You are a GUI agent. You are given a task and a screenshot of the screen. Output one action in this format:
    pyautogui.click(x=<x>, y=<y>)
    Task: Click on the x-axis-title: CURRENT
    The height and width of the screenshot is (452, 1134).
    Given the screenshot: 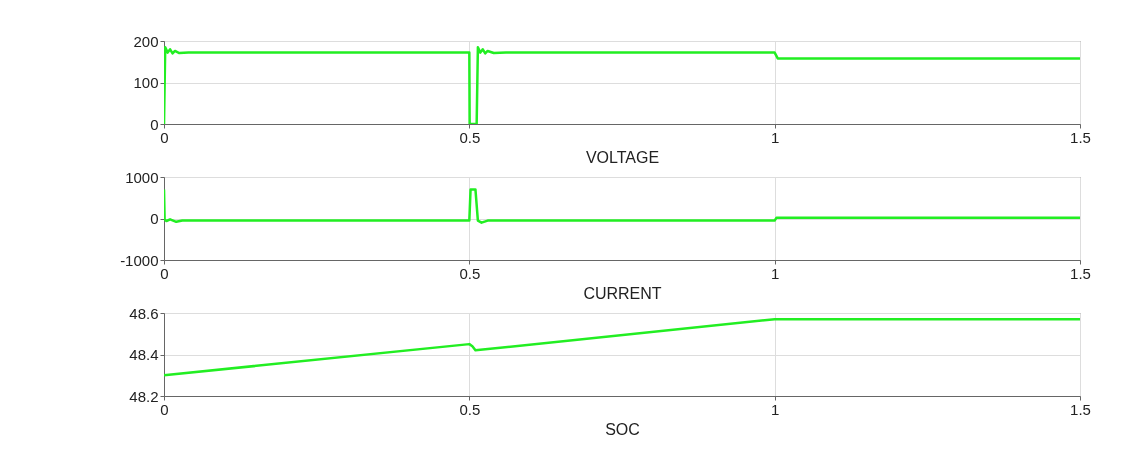 What is the action you would take?
    pyautogui.click(x=622, y=293)
    